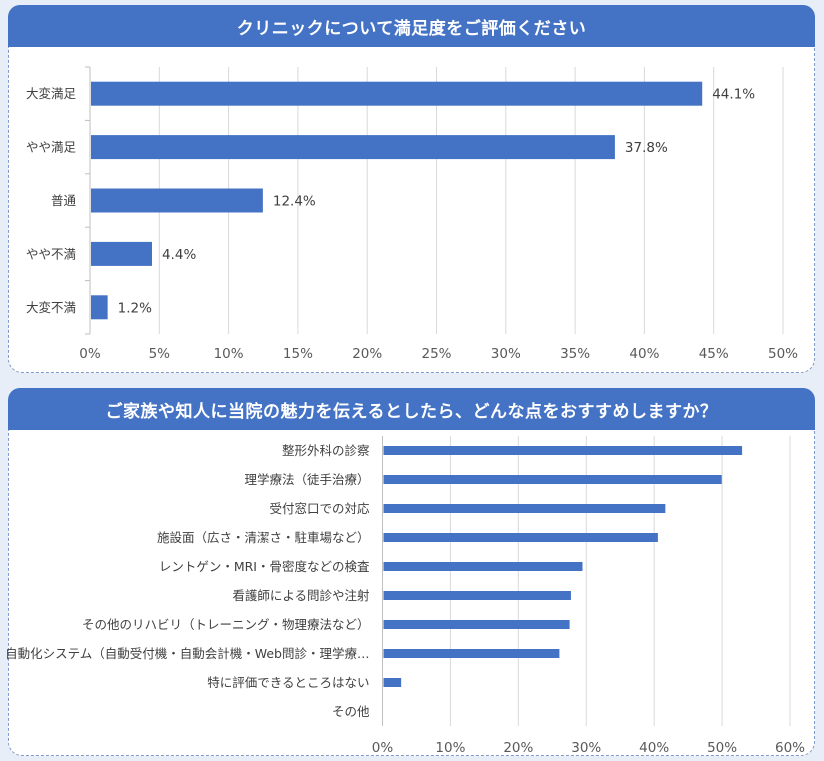 This screenshot has height=761, width=824. What do you see at coordinates (790, 748) in the screenshot?
I see `x-tick-label: 60%` at bounding box center [790, 748].